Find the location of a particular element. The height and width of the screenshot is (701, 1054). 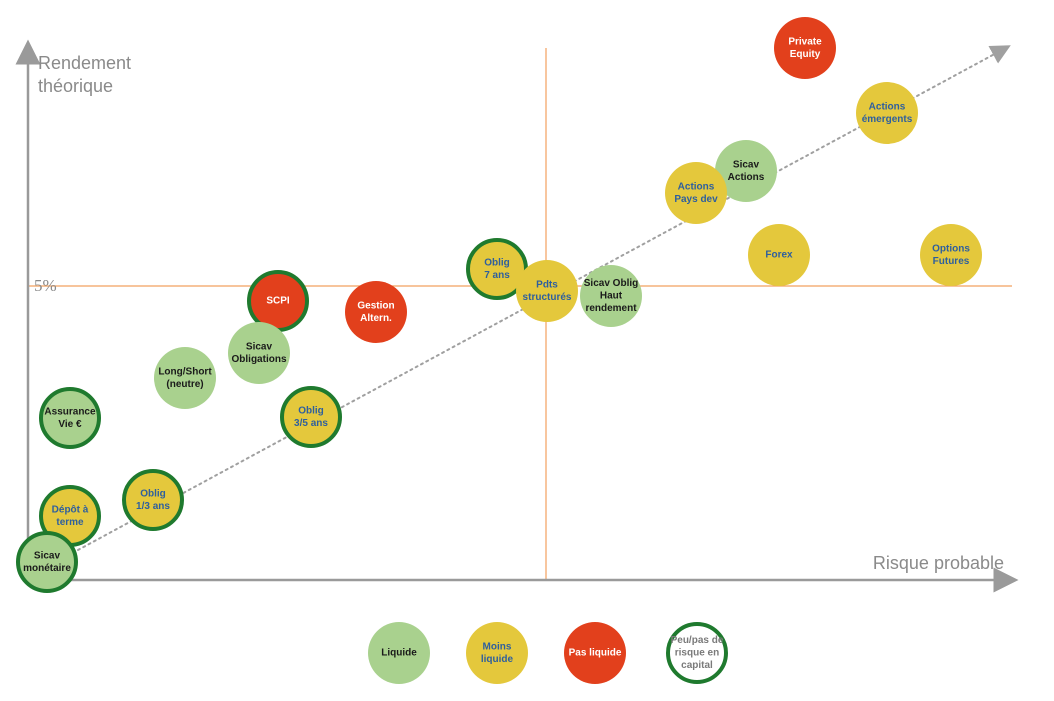

bubble-long-short-label: (neutre) is located at coordinates (184, 384).